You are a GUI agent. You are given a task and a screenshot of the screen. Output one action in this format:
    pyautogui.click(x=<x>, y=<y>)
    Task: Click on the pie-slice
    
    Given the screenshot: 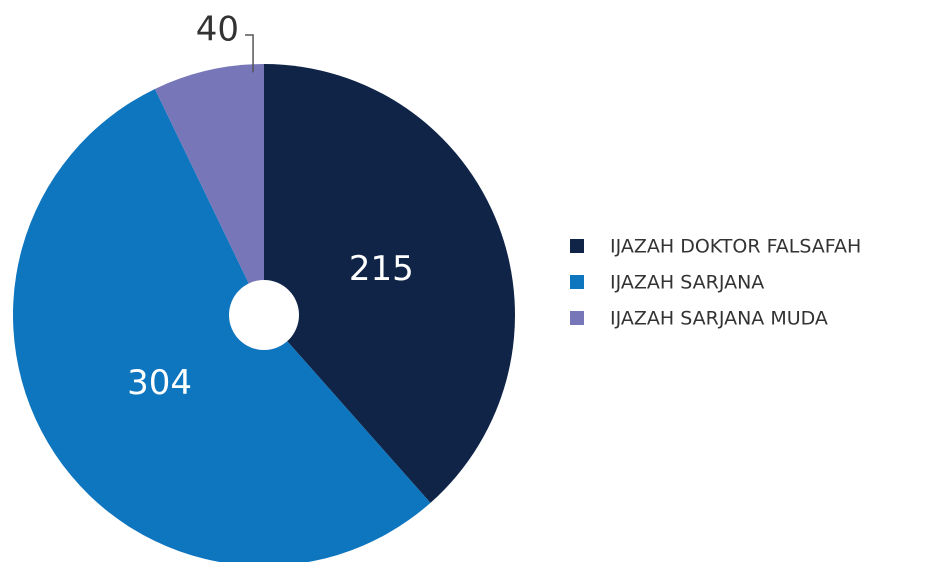 What is the action you would take?
    pyautogui.click(x=209, y=189)
    